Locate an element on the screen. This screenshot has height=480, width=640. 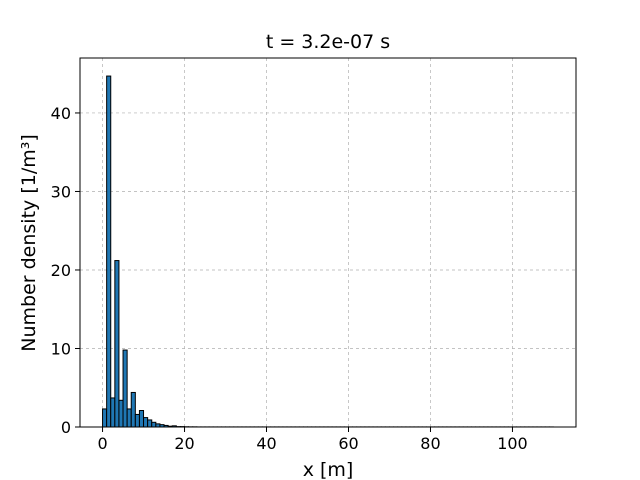
y-ticks: 0 10 20 30 40 is located at coordinates (65, 270).